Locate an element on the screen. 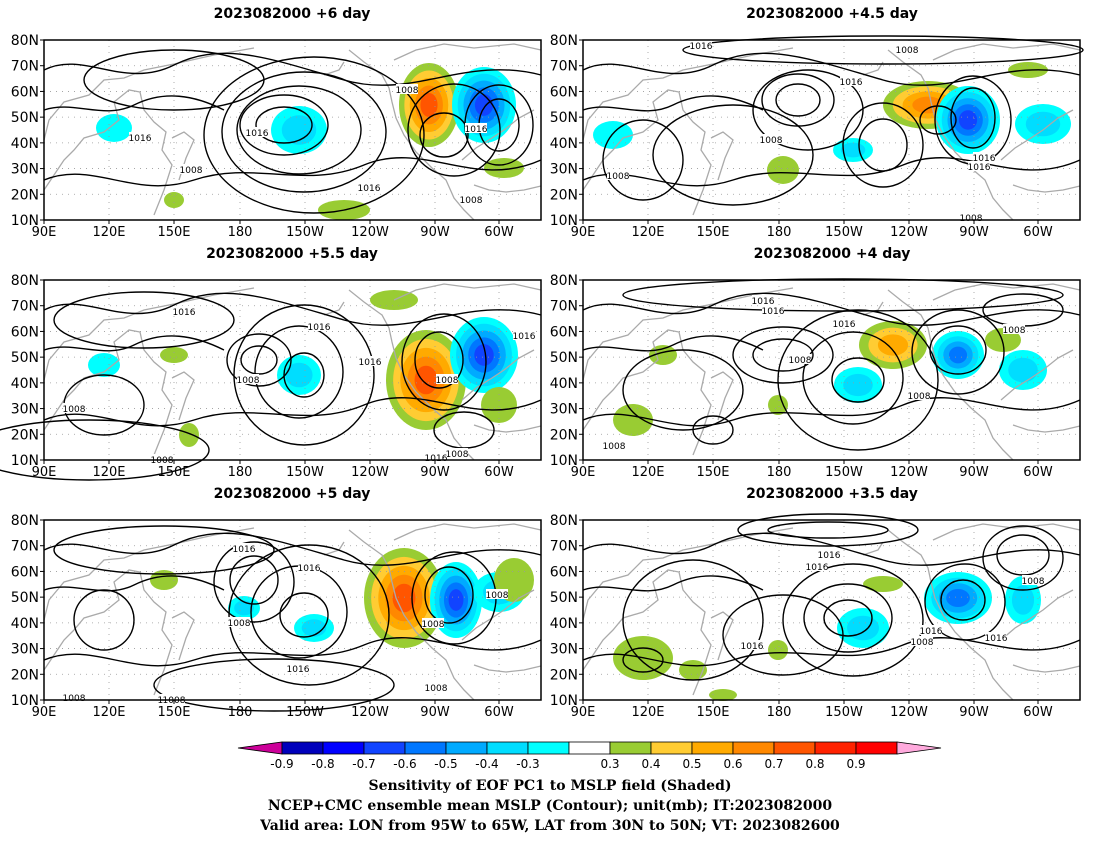  lon-tick-label: 180 is located at coordinates (240, 712).